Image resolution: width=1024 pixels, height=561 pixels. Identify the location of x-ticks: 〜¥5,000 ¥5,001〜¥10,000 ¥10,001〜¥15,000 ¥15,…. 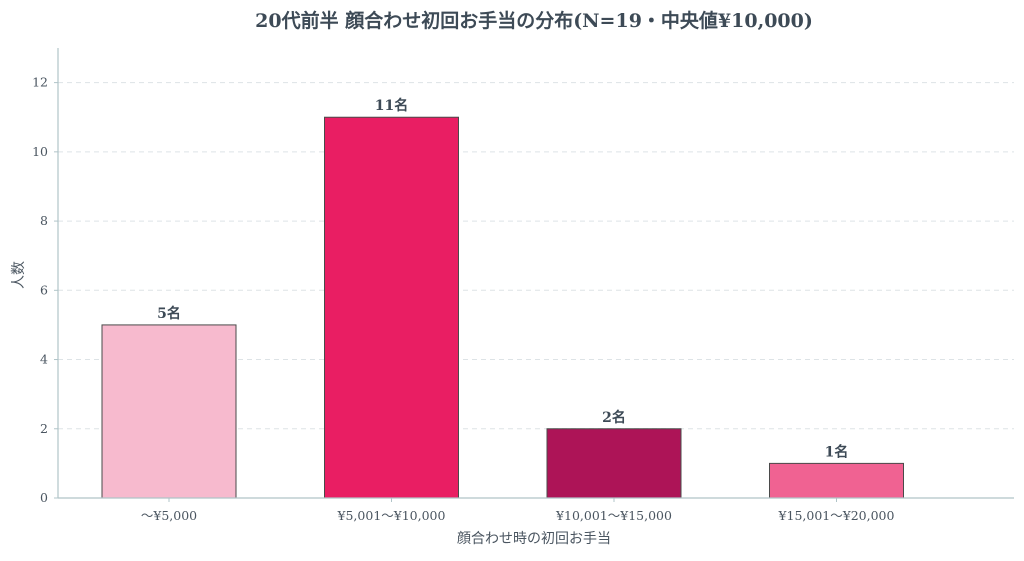
(518, 510).